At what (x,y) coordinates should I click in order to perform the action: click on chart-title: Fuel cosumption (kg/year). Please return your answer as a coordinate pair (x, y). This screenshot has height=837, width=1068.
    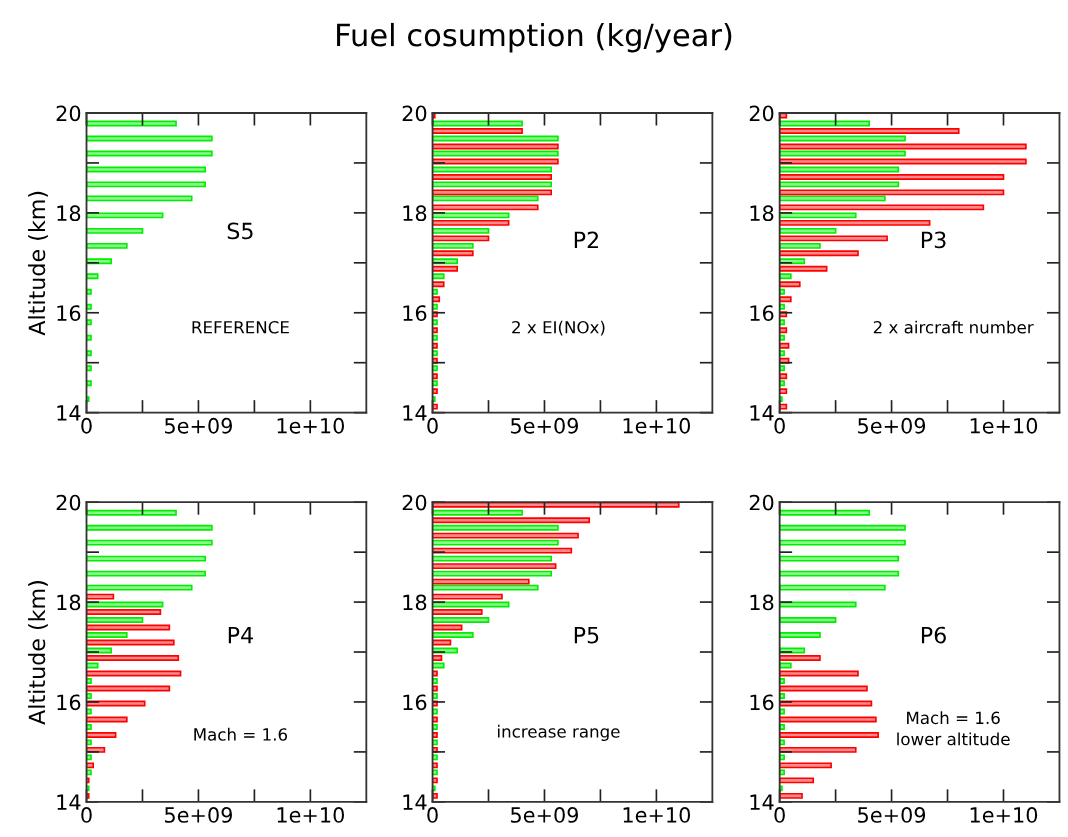
    Looking at the image, I should click on (534, 37).